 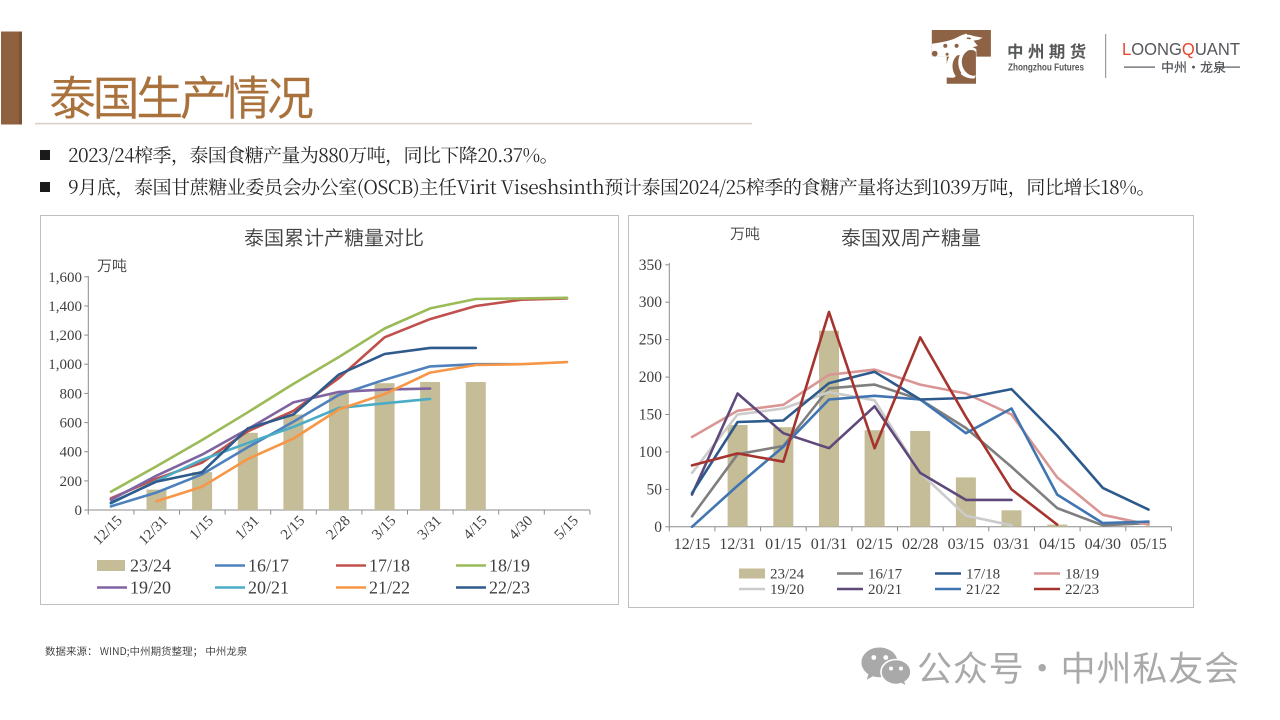 I want to click on svg-text: Zhongzhou Futures, so click(x=1046, y=68).